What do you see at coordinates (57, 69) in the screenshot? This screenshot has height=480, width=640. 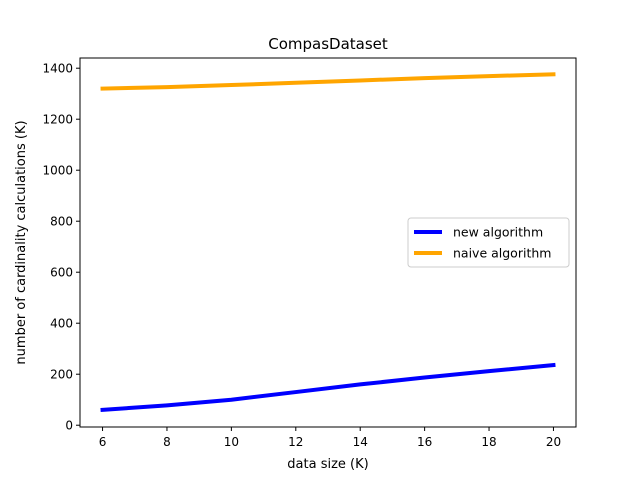 I see `y-tick-label: 1400` at bounding box center [57, 69].